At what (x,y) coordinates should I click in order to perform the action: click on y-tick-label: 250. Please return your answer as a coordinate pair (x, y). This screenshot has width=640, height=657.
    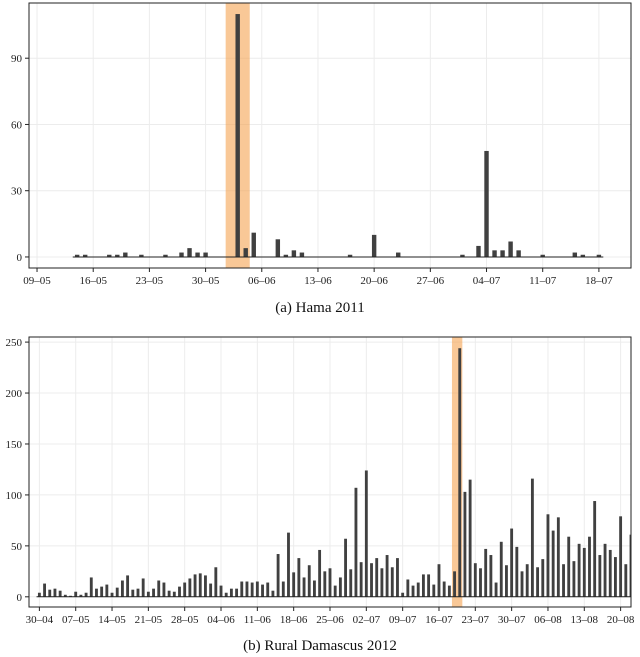
    Looking at the image, I should click on (14, 343).